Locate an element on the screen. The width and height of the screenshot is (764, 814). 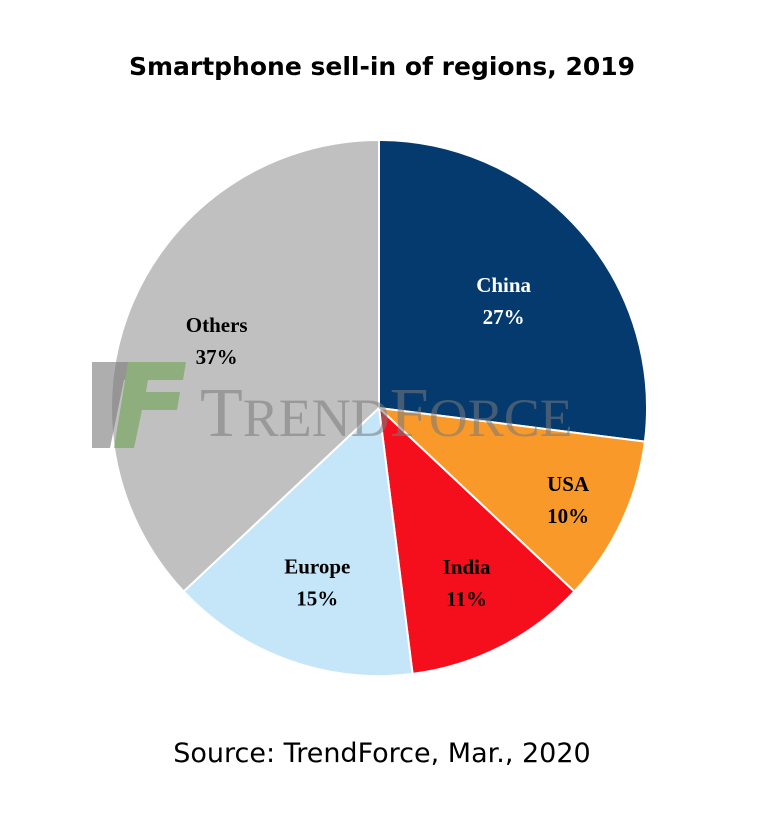
slice-label-usa: USA is located at coordinates (568, 484).